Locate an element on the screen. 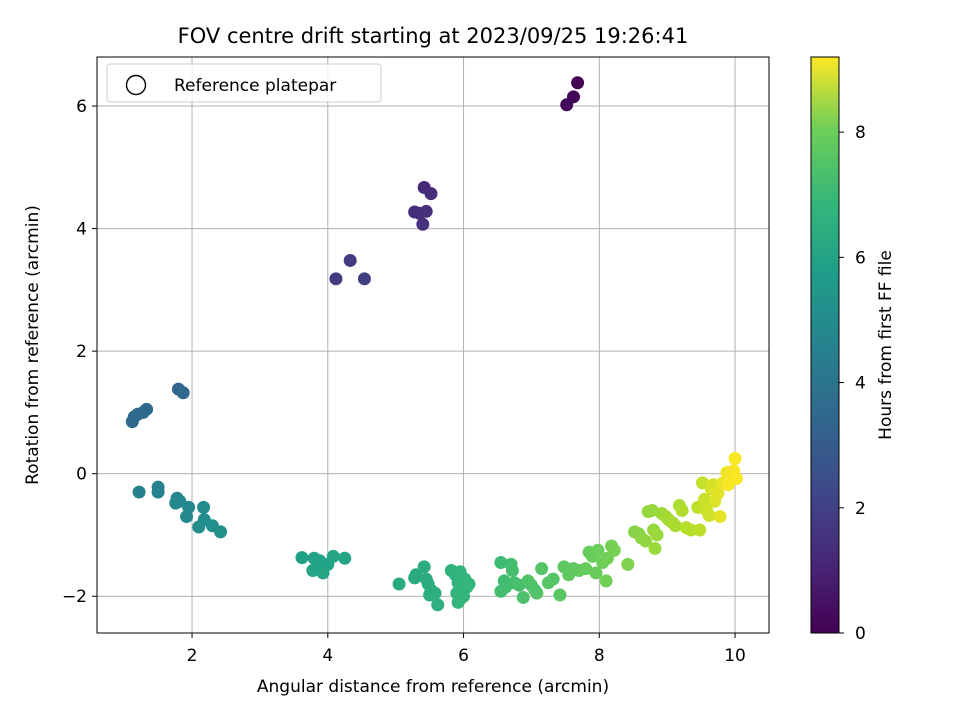  y-axis-label: Rotation from reference (arcmin) is located at coordinates (33, 345).